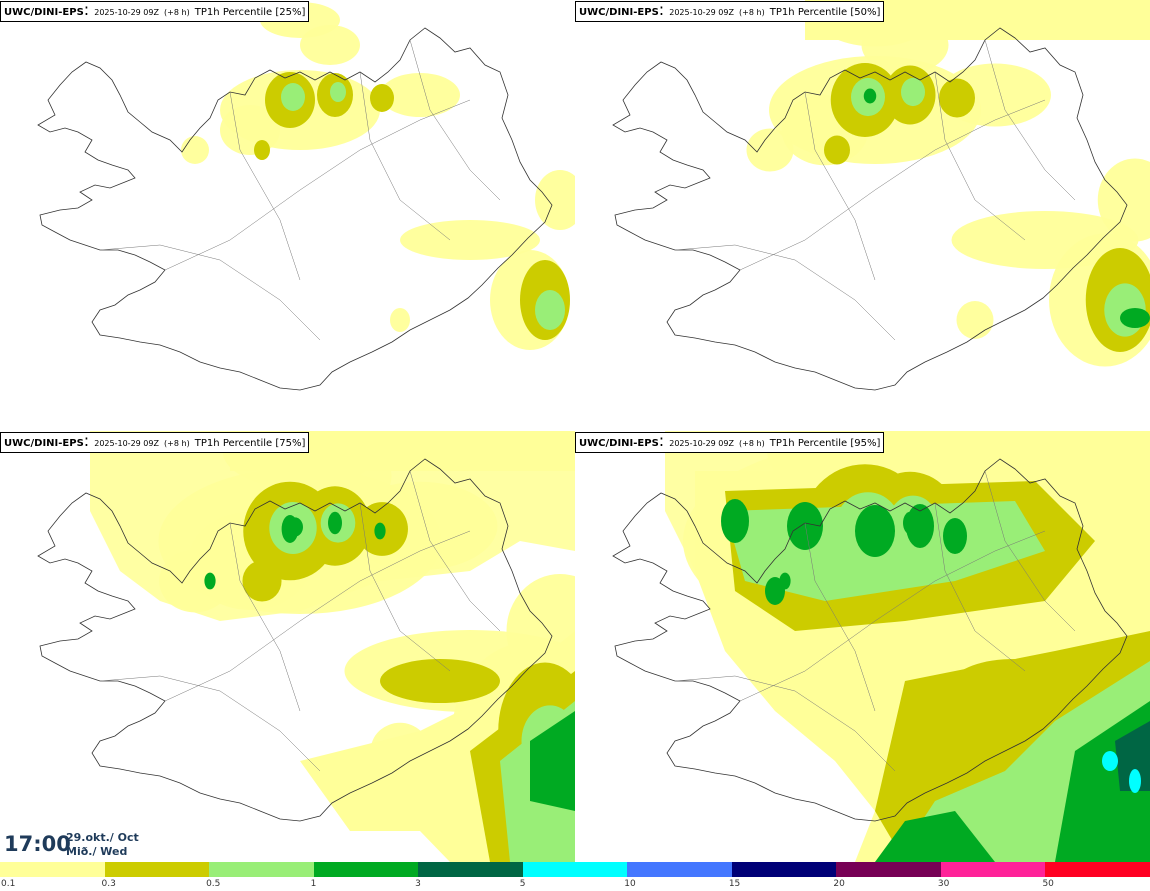 Image resolution: width=1150 pixels, height=891 pixels. What do you see at coordinates (825, 443) in the screenshot?
I see `panel-field: TP1h Percentile [95%]` at bounding box center [825, 443].